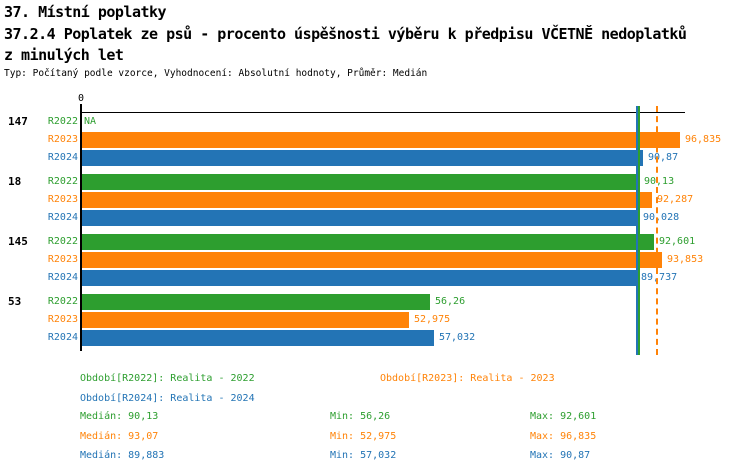 The height and width of the screenshot is (474, 750). I want to click on bar-value-label: 90,87, so click(663, 157).